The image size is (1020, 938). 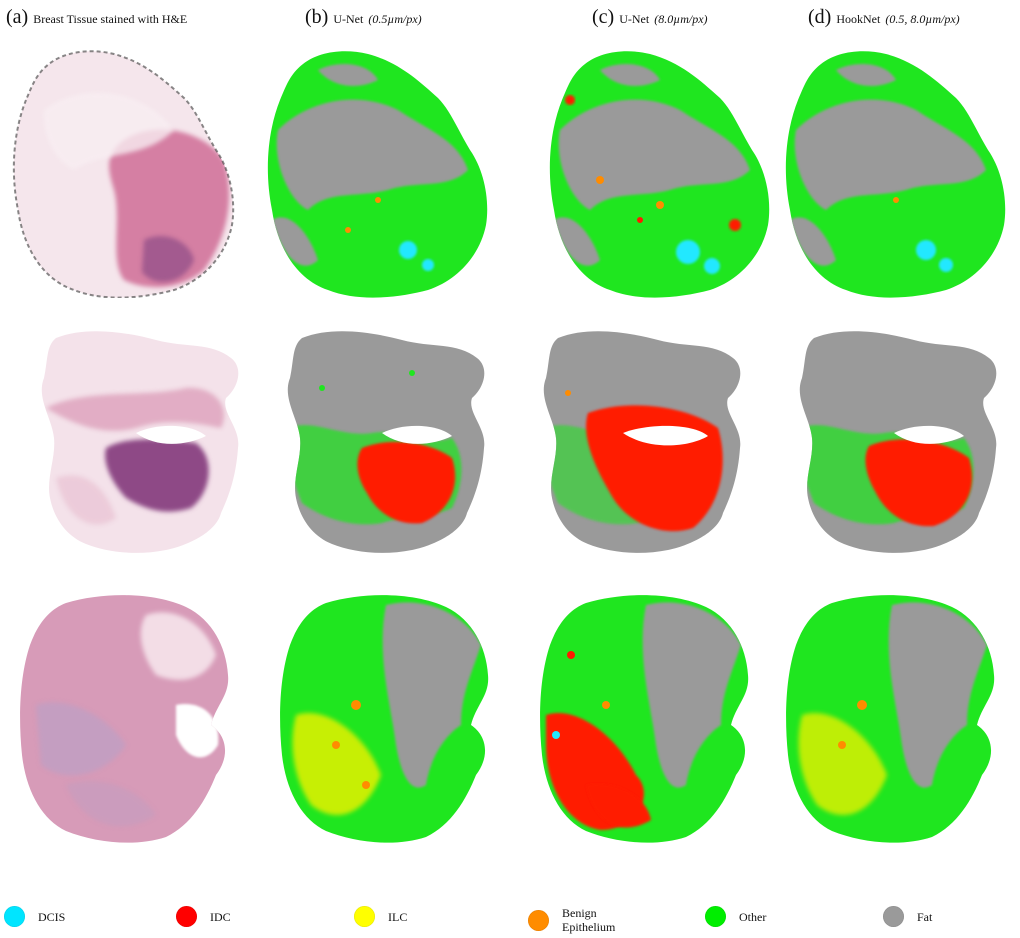 What do you see at coordinates (380, 916) in the screenshot?
I see `legend-item-ilc: ILC` at bounding box center [380, 916].